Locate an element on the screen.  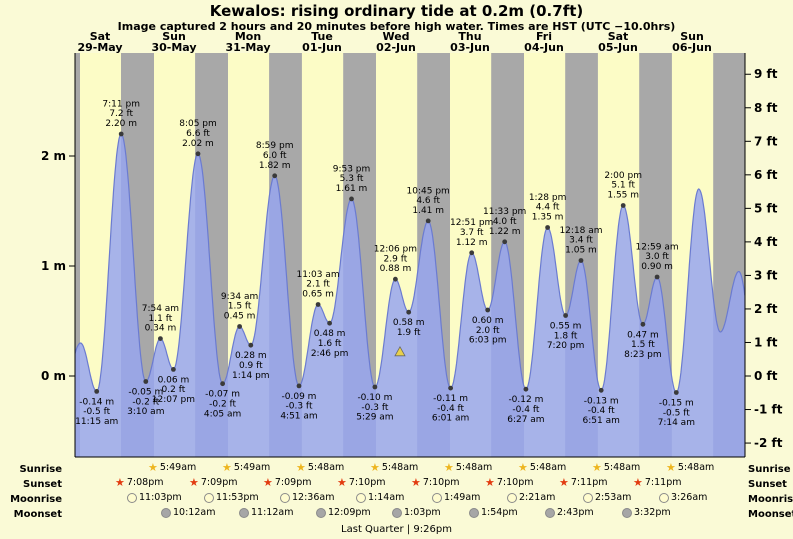
right-axis-label: -1 ft is located at coordinates (768, 410).